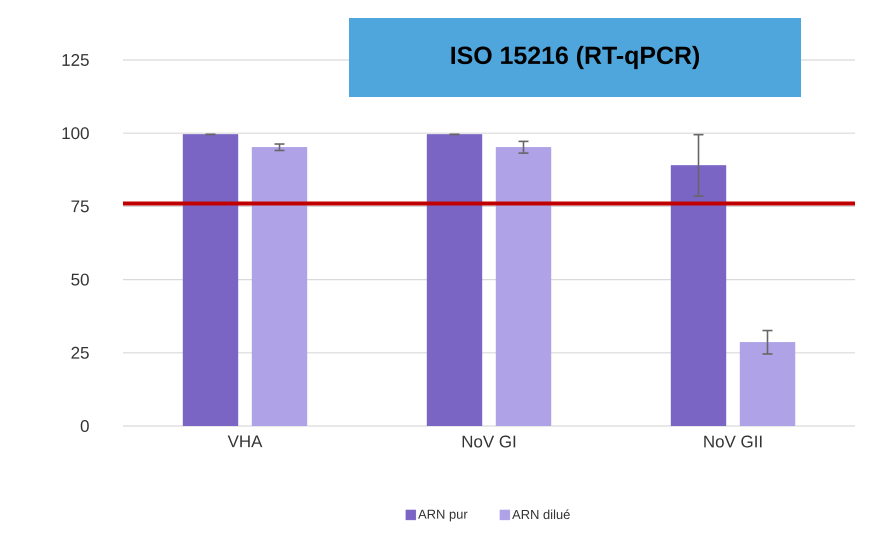 The height and width of the screenshot is (535, 875). Describe the element at coordinates (443, 516) in the screenshot. I see `legend-label: ARN pur` at that location.